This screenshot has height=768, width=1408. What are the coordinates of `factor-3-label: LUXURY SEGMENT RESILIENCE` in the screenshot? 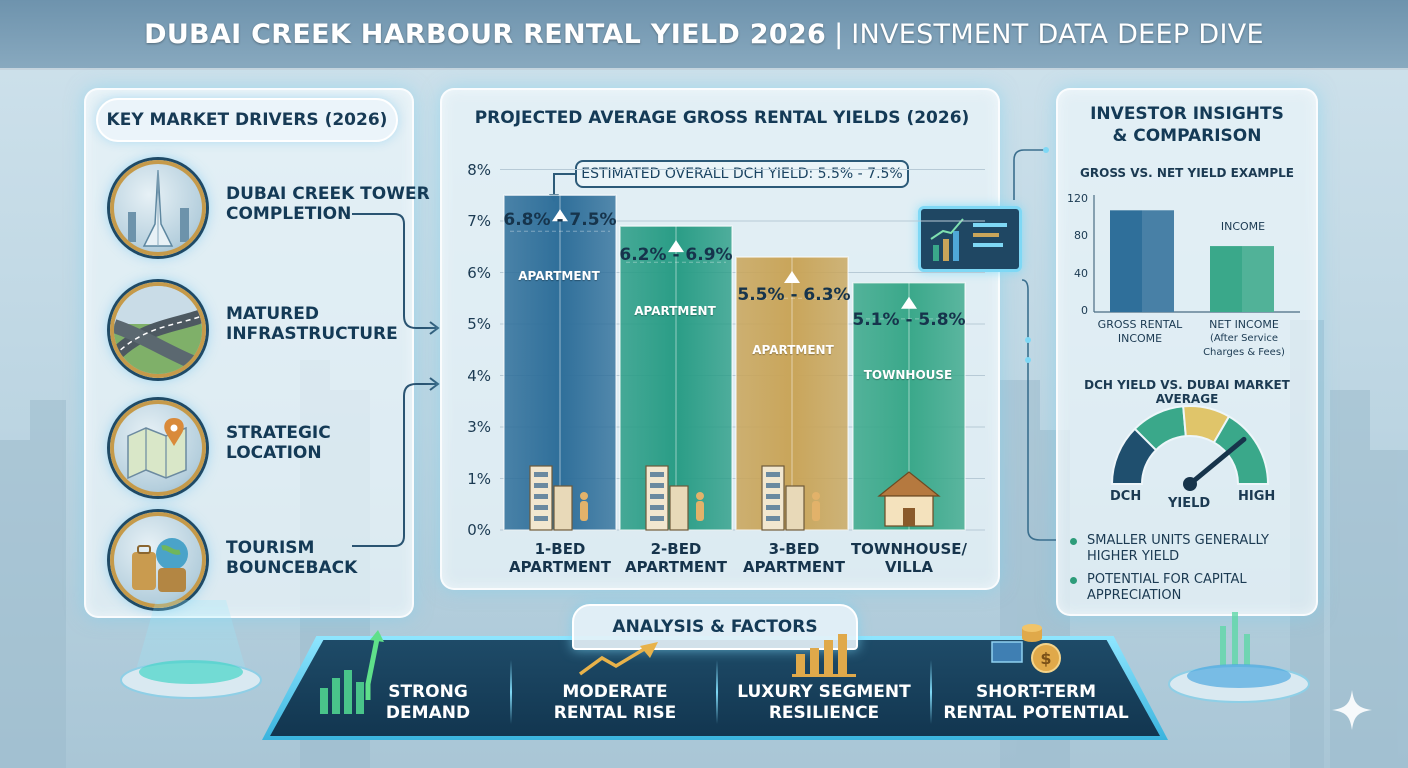 It's located at (824, 703).